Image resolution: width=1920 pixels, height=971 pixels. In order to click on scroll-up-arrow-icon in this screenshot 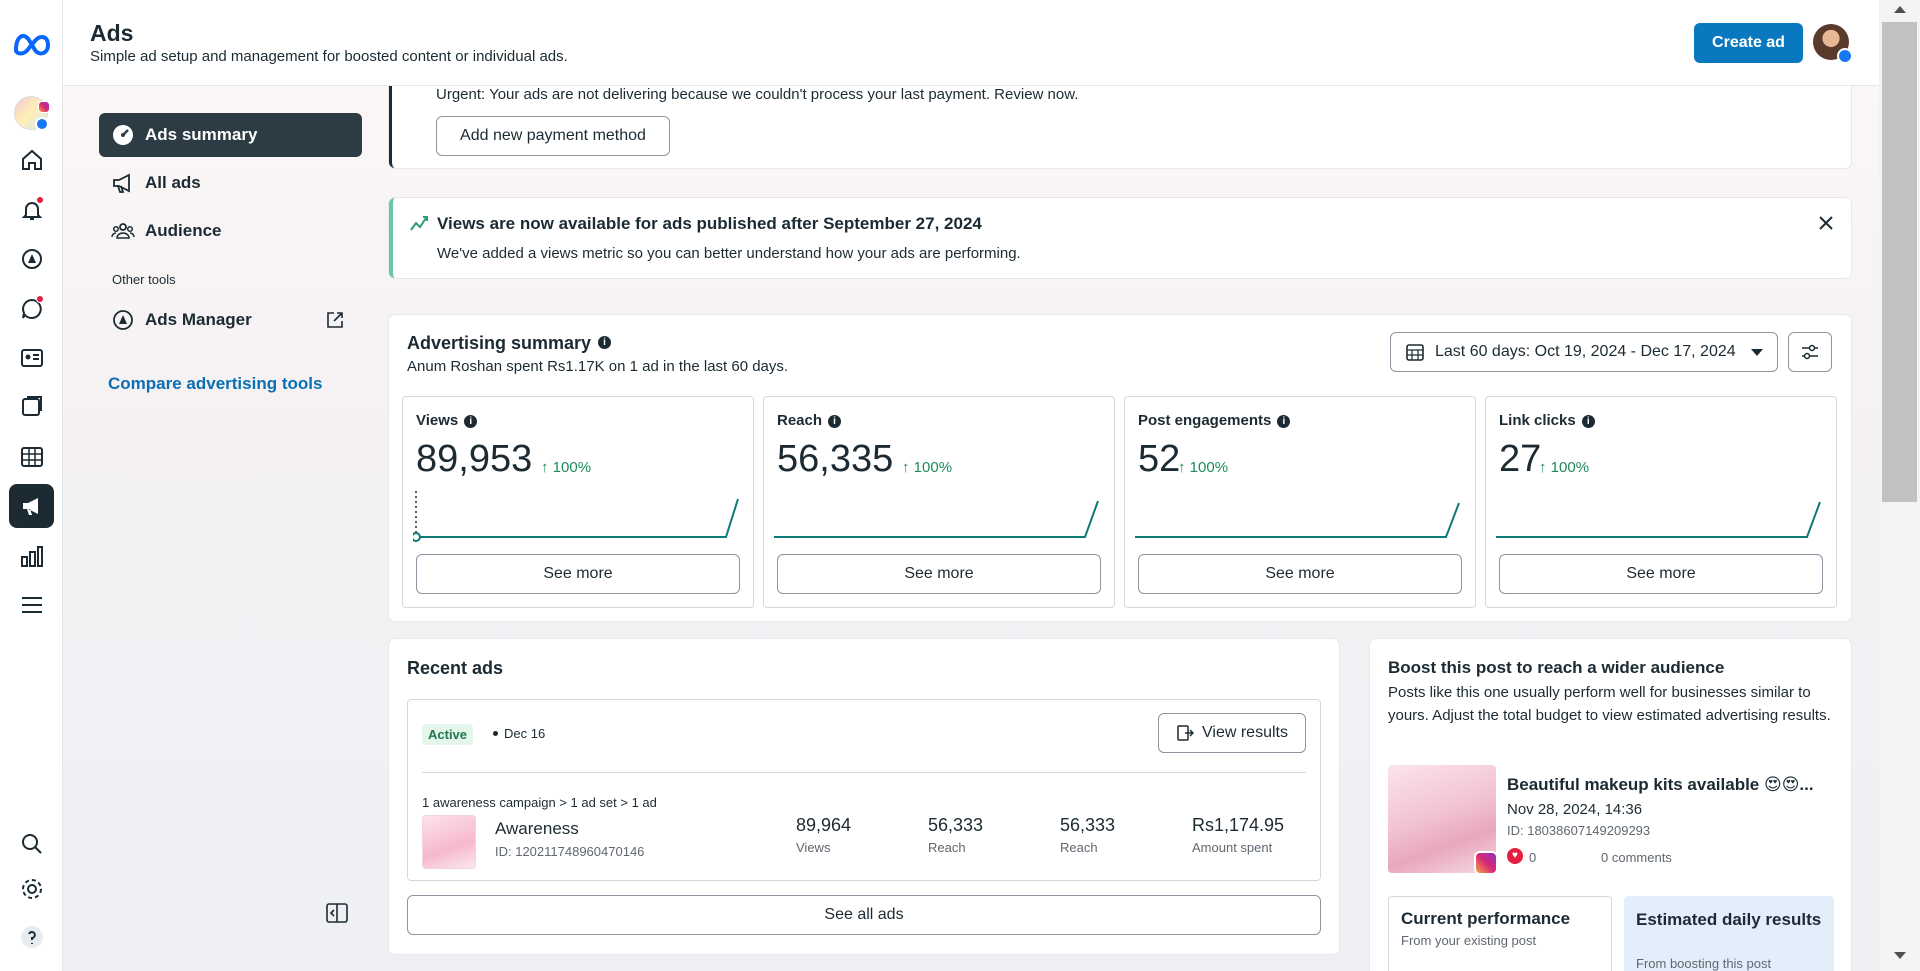, I will do `click(1900, 9)`.